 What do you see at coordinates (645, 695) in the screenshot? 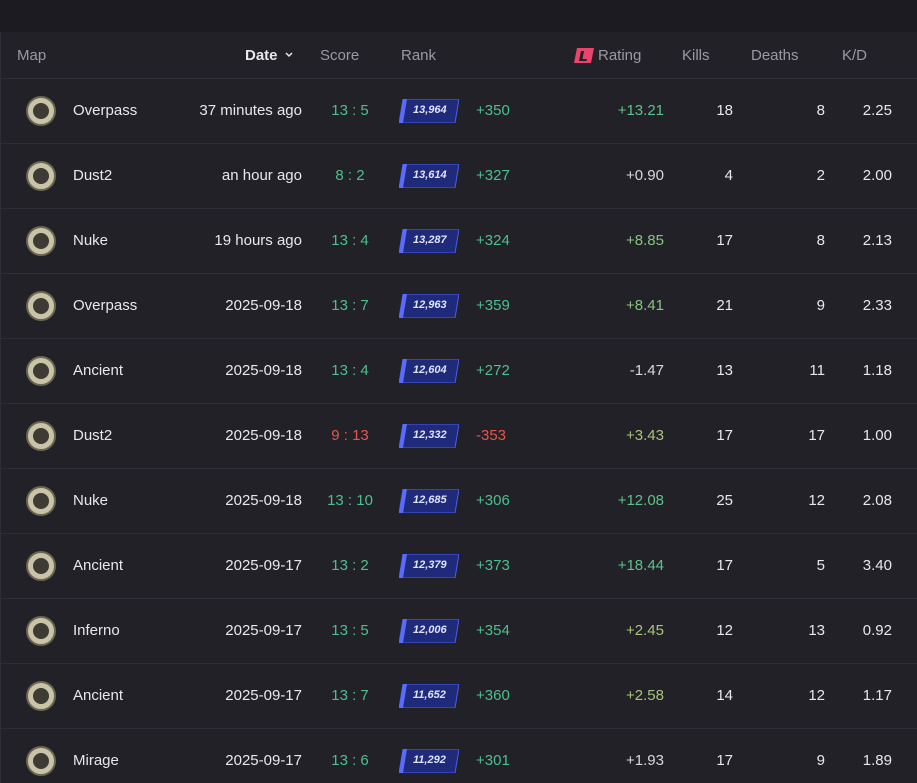
I see `rating-change: +2.58` at bounding box center [645, 695].